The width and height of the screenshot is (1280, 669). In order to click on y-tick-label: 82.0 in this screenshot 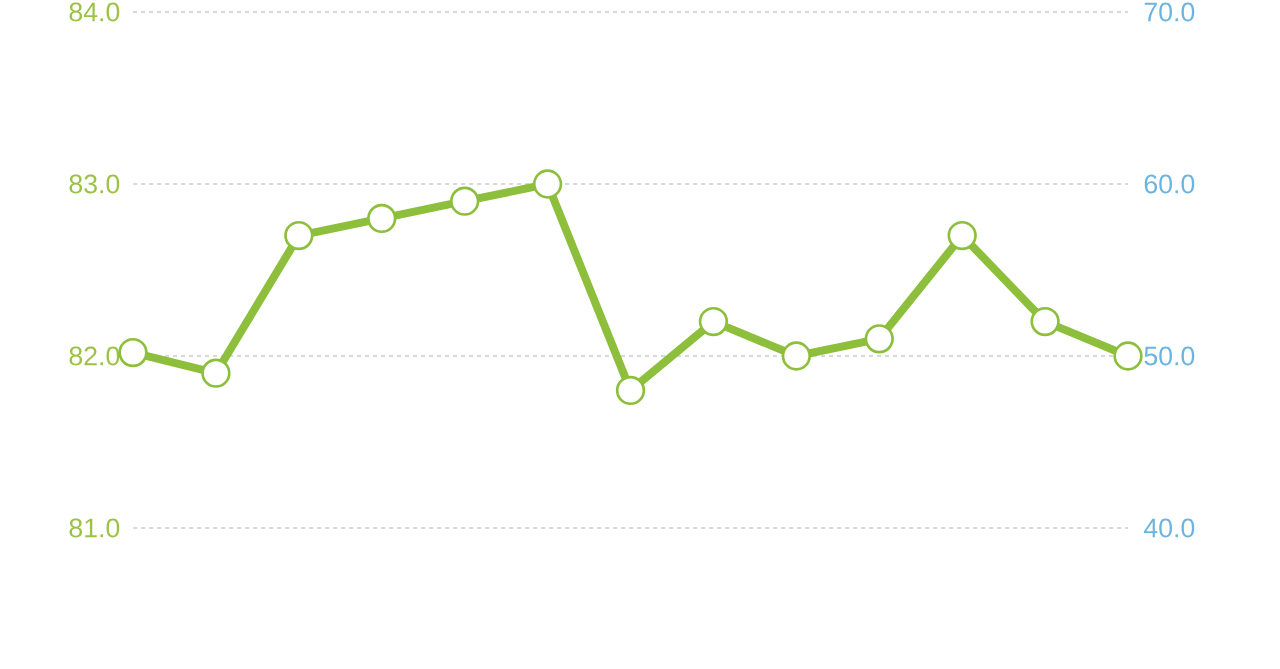, I will do `click(94, 356)`.